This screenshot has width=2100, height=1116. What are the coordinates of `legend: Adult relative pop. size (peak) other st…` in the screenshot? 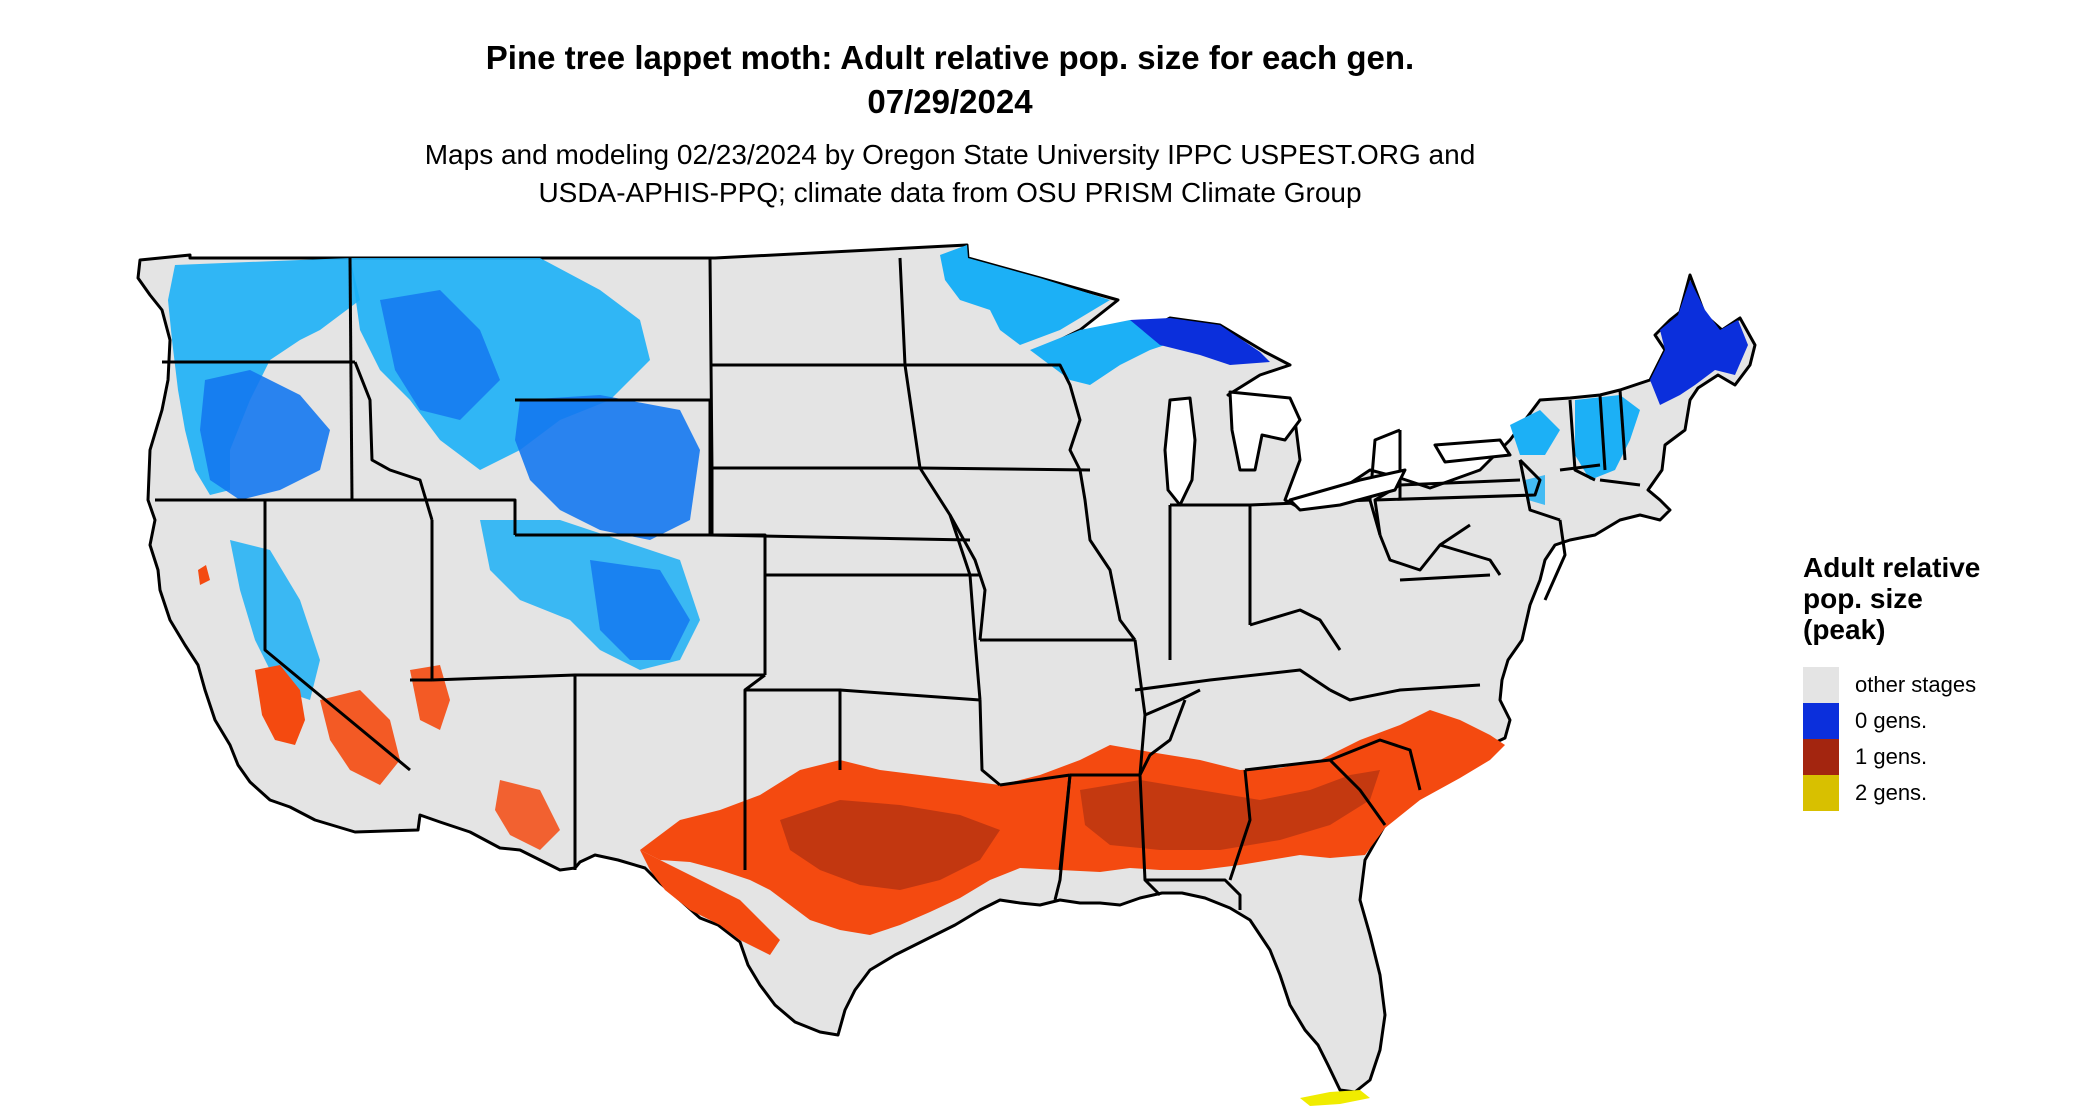 It's located at (1948, 681).